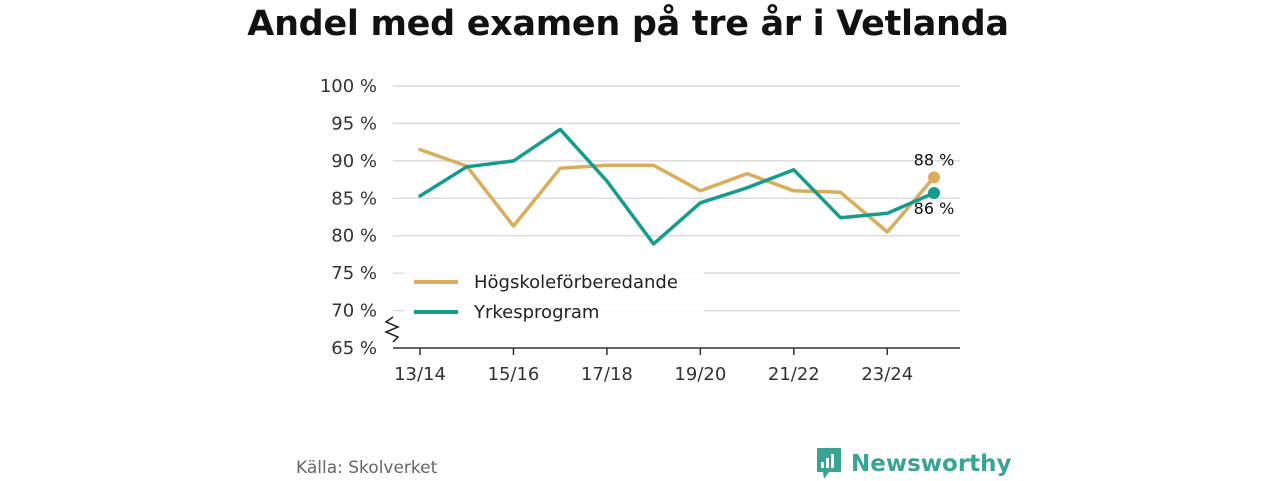 This screenshot has height=481, width=1280. I want to click on source-note: Källa: Skolverket, so click(367, 468).